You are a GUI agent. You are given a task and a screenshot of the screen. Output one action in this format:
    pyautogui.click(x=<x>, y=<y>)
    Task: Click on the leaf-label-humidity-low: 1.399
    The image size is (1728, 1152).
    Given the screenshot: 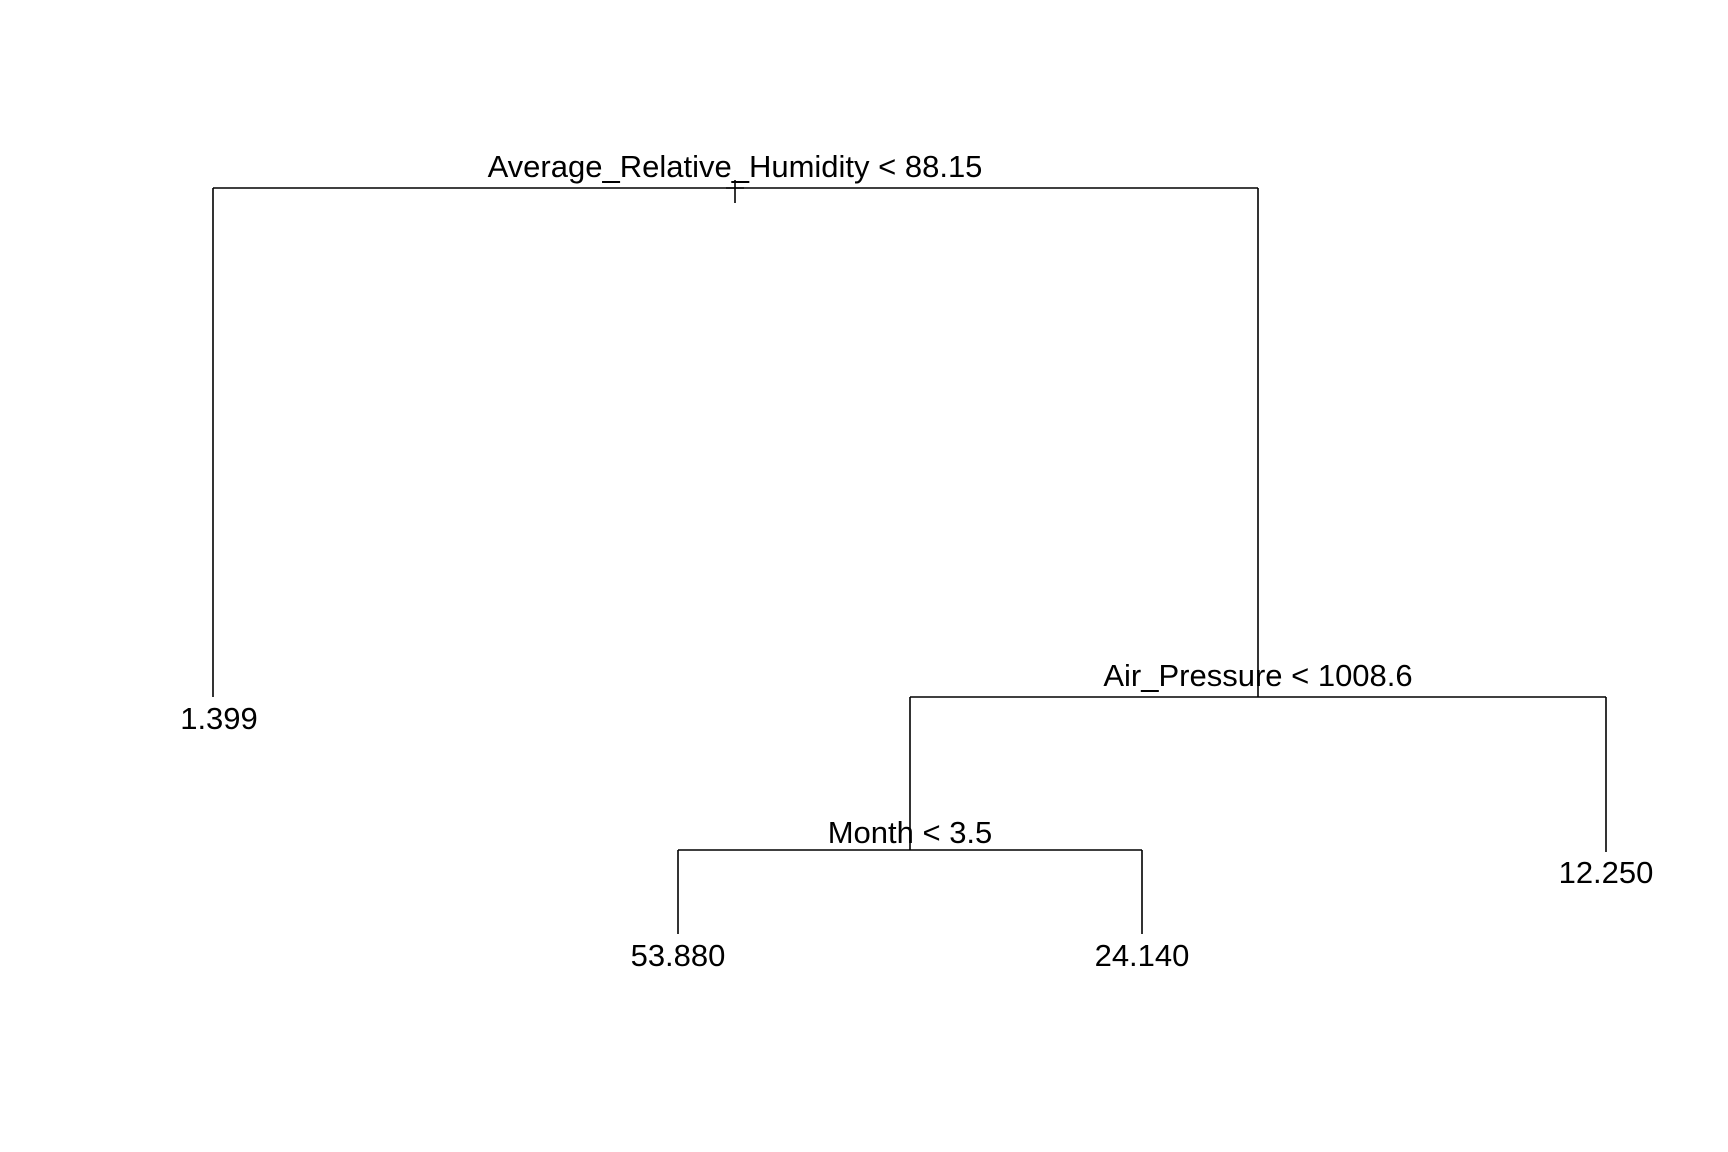 What is the action you would take?
    pyautogui.click(x=219, y=718)
    